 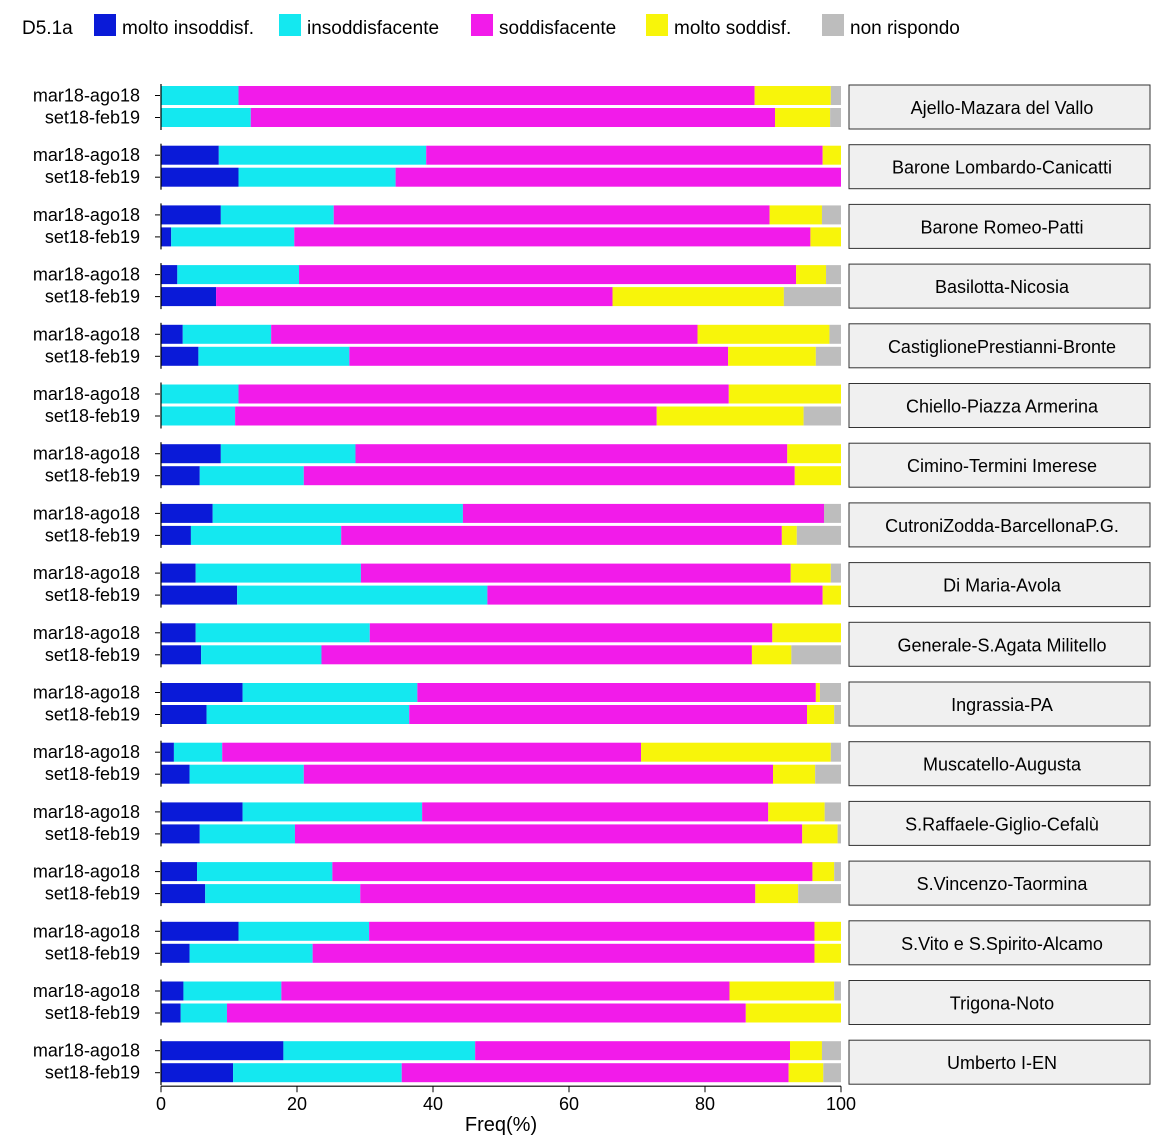 What do you see at coordinates (732, 28) in the screenshot?
I see `legend-label: molto soddisf.` at bounding box center [732, 28].